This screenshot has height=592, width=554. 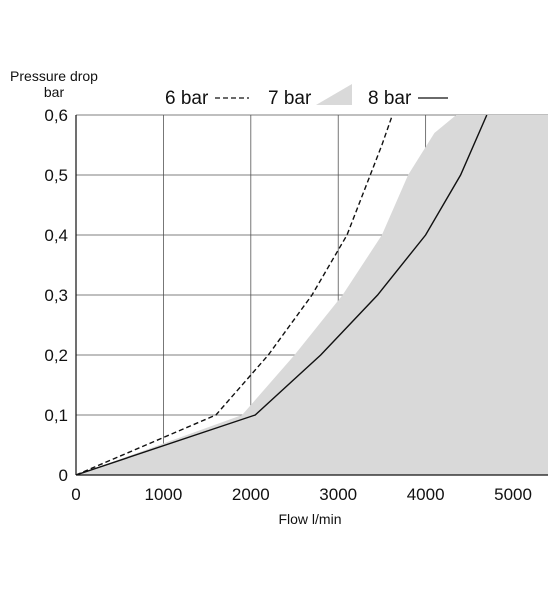 What do you see at coordinates (309, 519) in the screenshot?
I see `x-axis-label: Flow l/min` at bounding box center [309, 519].